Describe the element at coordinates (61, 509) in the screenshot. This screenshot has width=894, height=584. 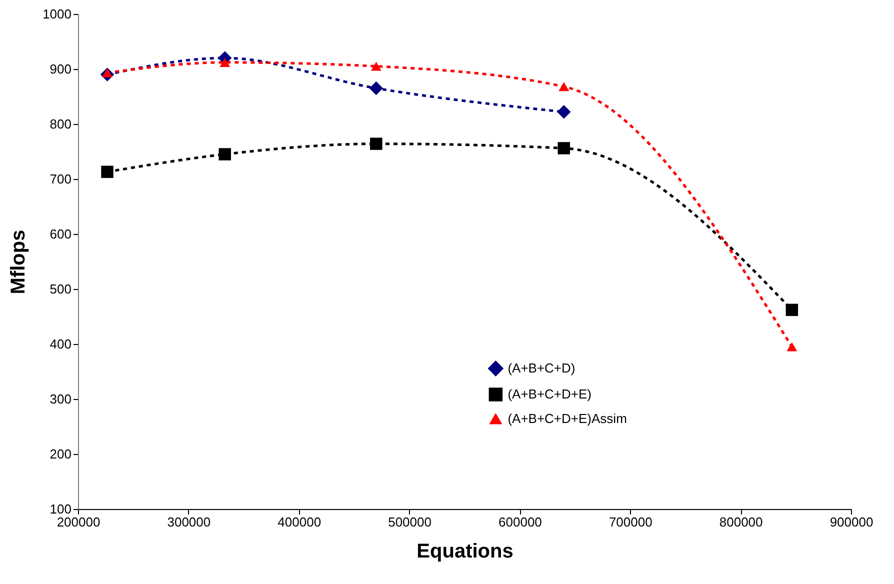
I see `y-tick-label: 100` at that location.